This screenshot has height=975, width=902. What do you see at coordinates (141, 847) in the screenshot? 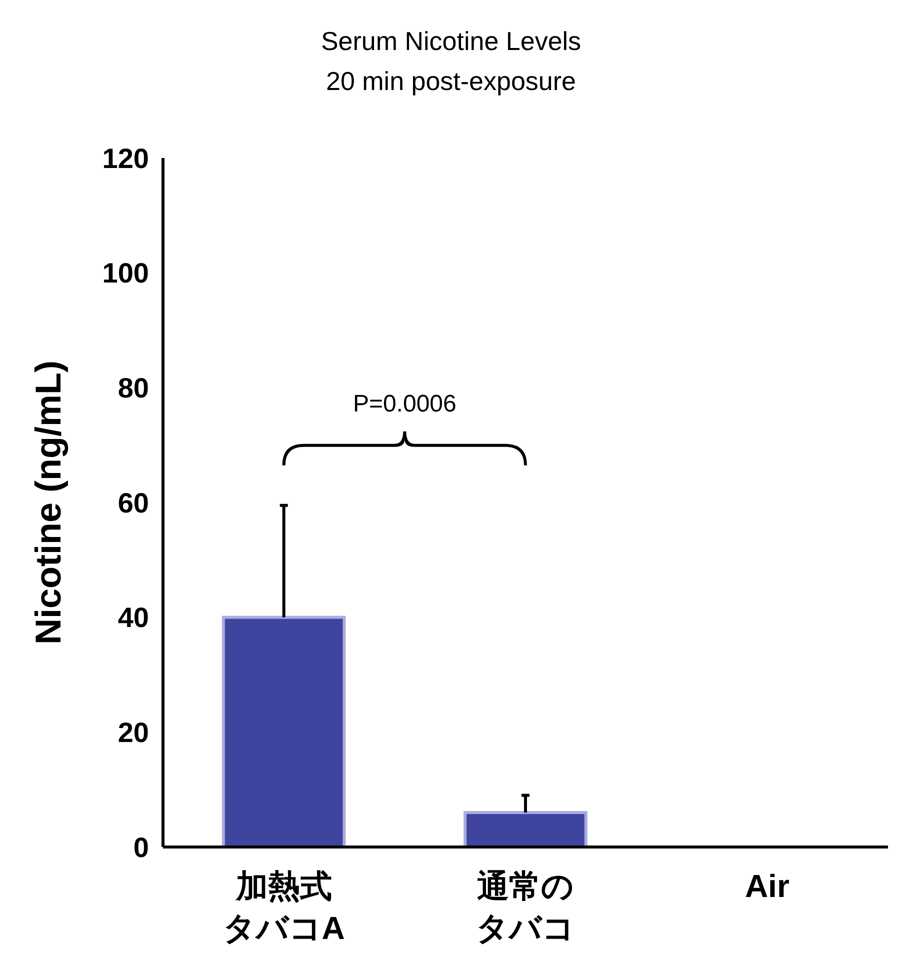
I see `y-tick-label: 0` at bounding box center [141, 847].